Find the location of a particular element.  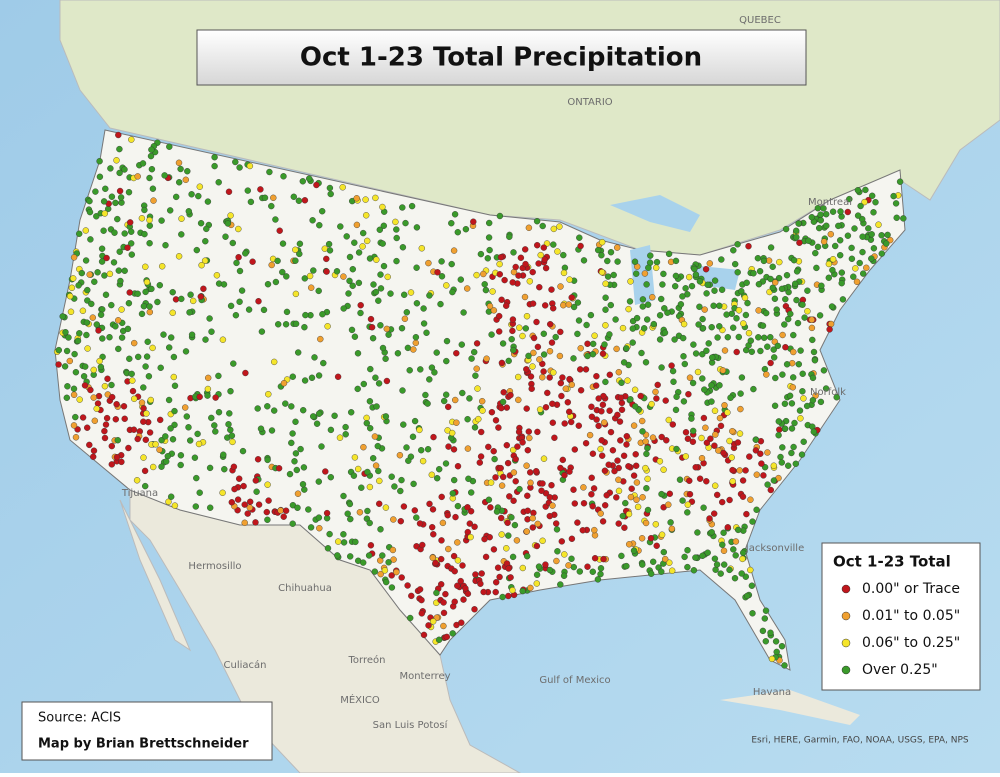

place-label: Tijuana is located at coordinates (139, 493).